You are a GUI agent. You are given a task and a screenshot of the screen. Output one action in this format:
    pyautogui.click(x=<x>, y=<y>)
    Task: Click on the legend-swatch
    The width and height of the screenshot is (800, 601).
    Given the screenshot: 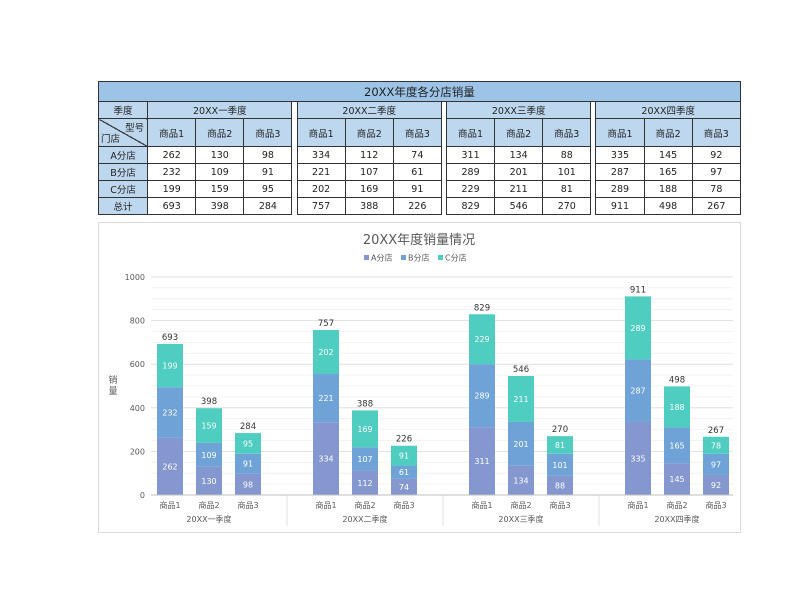 What is the action you would take?
    pyautogui.click(x=440, y=257)
    